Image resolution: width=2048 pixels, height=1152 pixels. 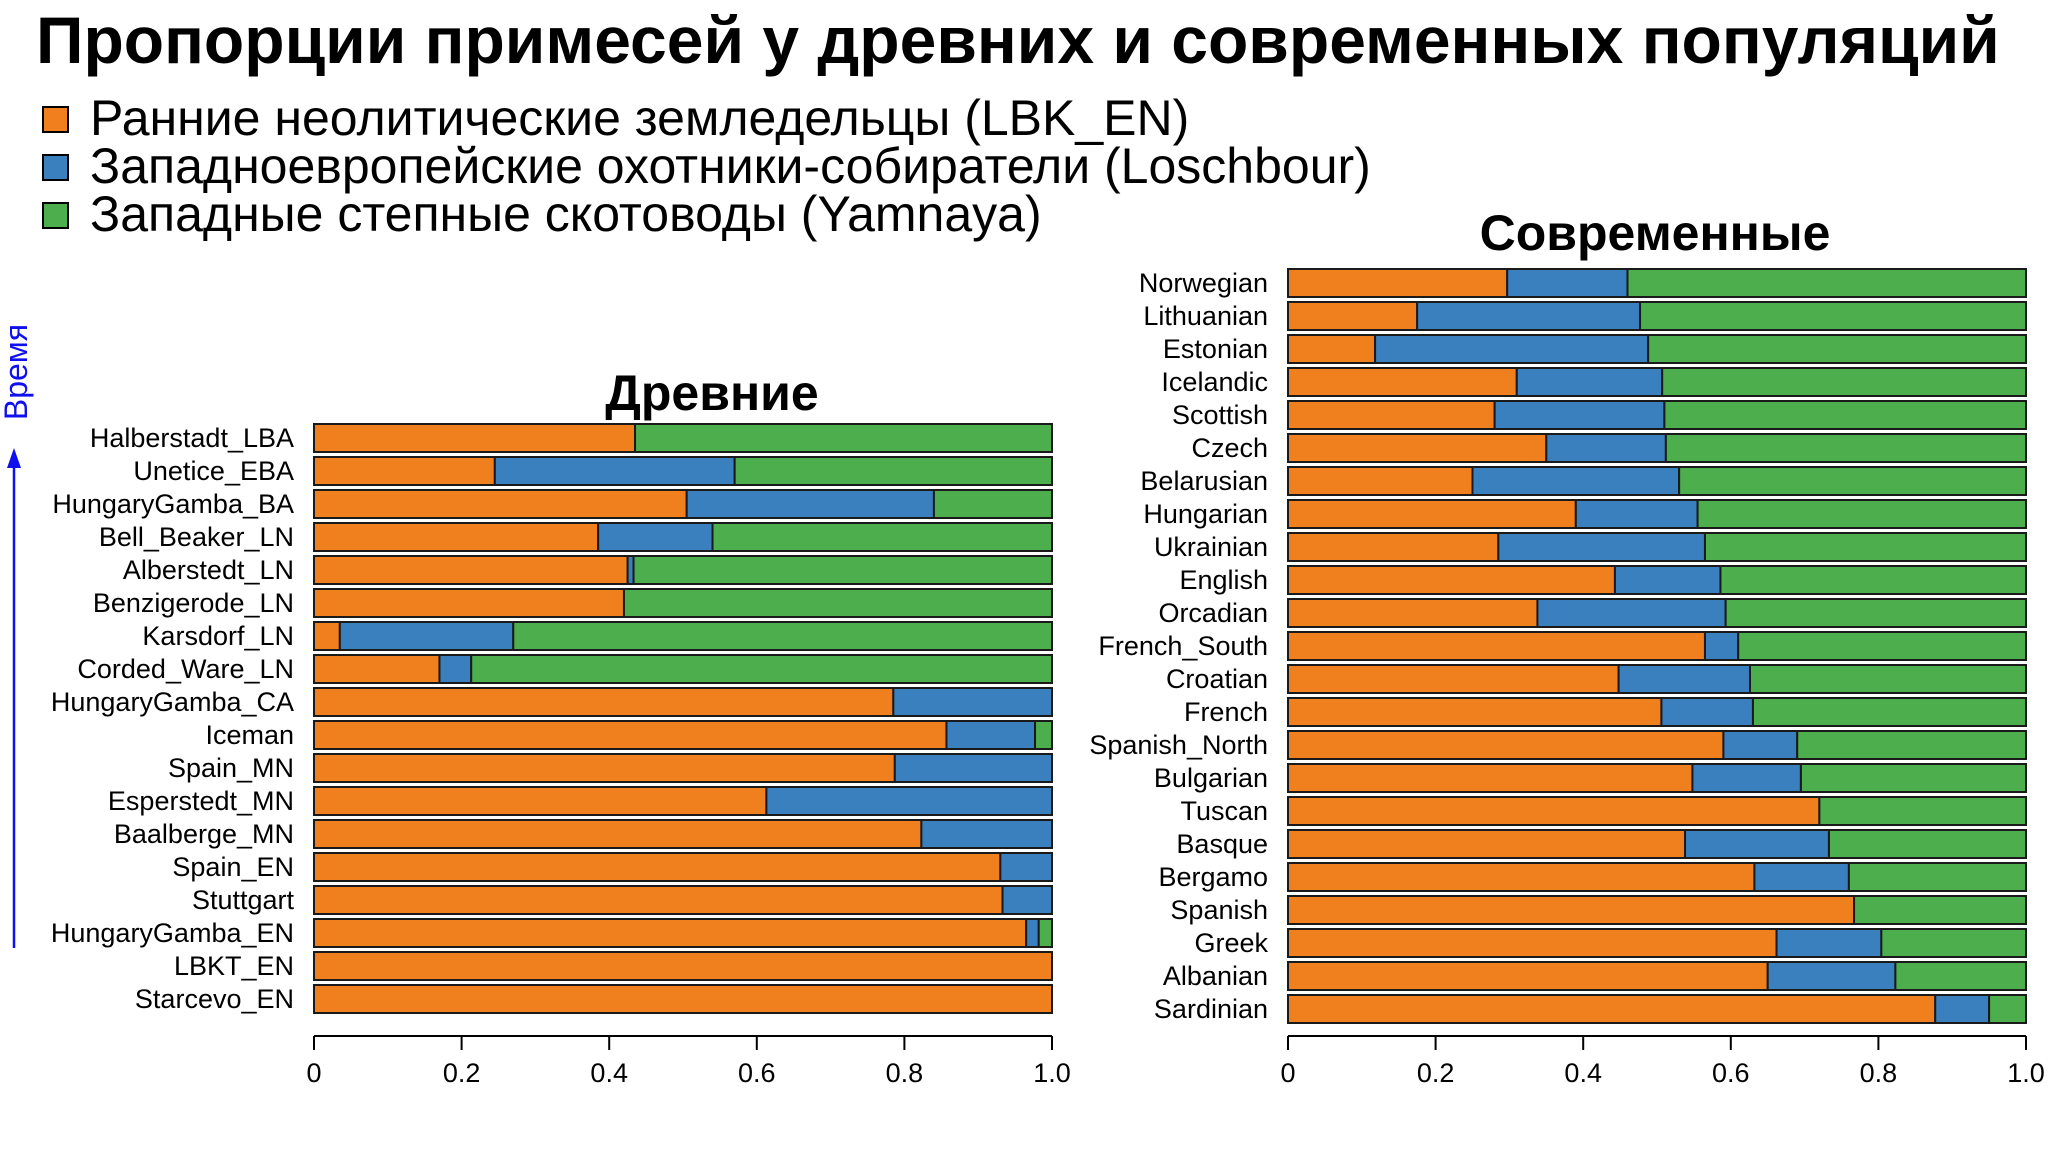 I want to click on category-label-alberstedt-ln: Alberstedt_LN, so click(x=208, y=570).